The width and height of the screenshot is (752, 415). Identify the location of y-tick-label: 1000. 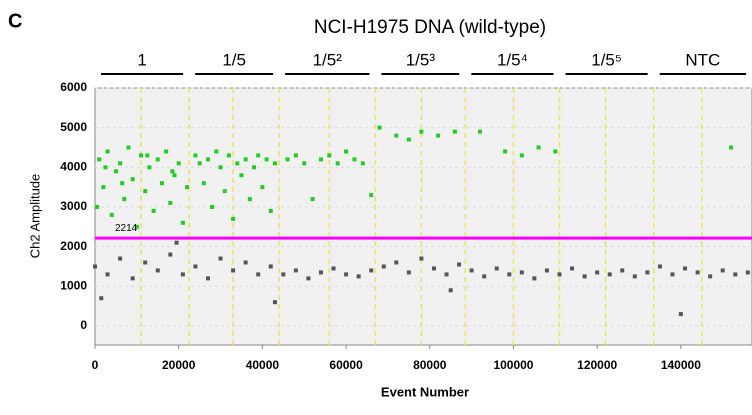
(73, 285).